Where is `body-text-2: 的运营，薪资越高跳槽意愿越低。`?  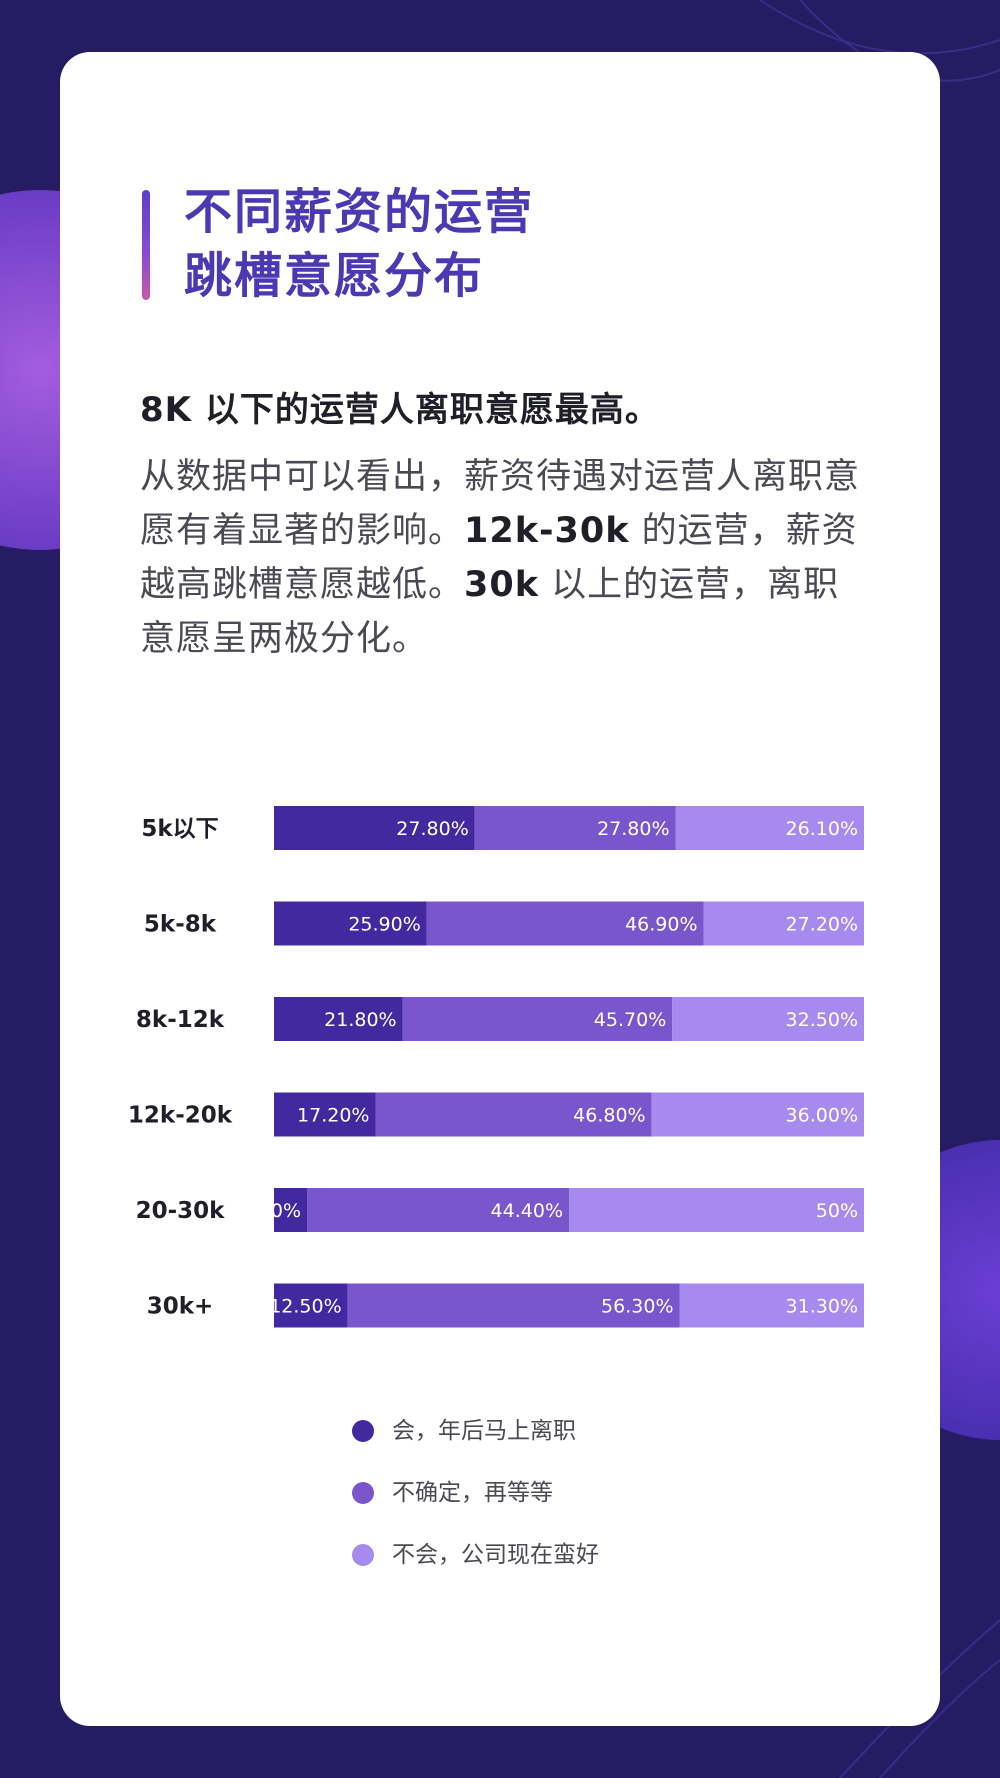
body-text-2: 的运营，薪资越高跳槽意愿越低。 is located at coordinates (499, 558).